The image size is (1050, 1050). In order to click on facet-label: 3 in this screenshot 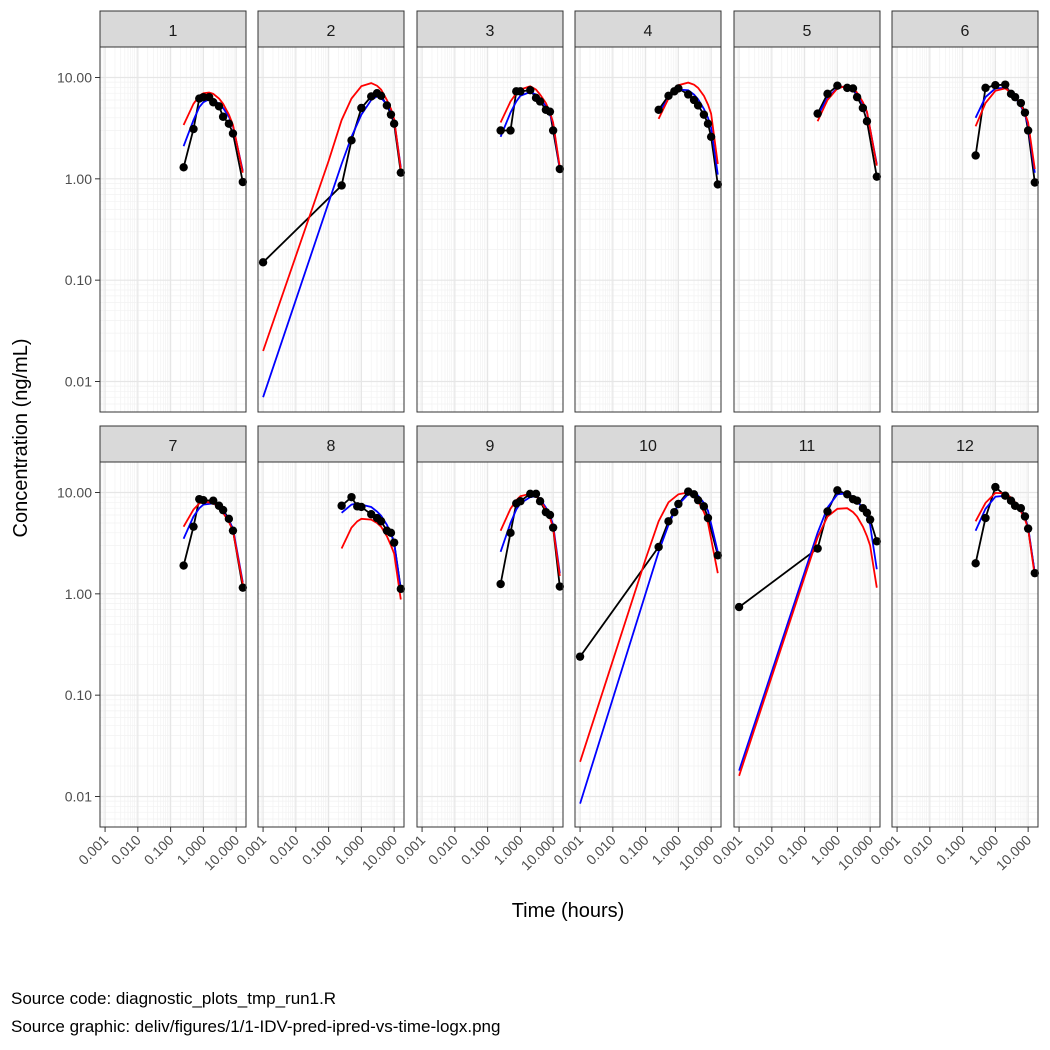, I will do `click(490, 31)`.